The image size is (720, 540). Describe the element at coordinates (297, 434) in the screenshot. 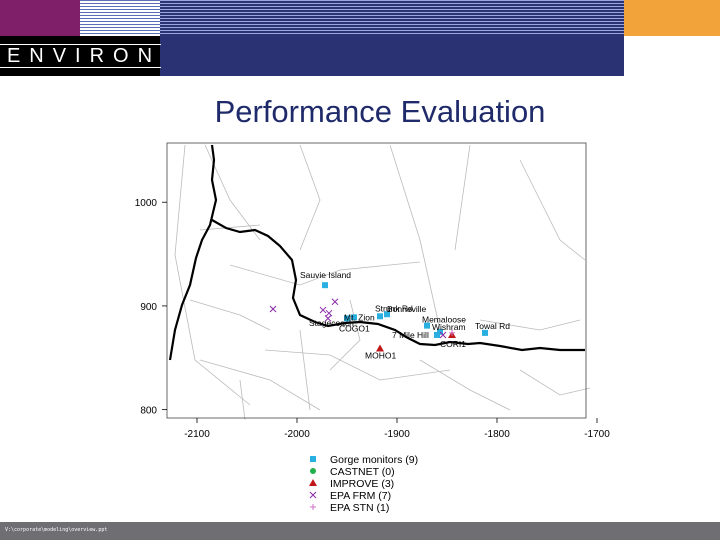

I see `x-tick-label: -2000` at that location.